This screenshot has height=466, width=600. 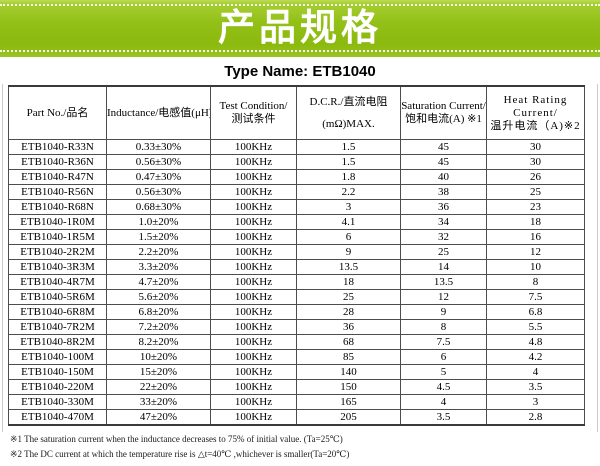 What do you see at coordinates (158, 237) in the screenshot?
I see `table-cell: 1.5±20%` at bounding box center [158, 237].